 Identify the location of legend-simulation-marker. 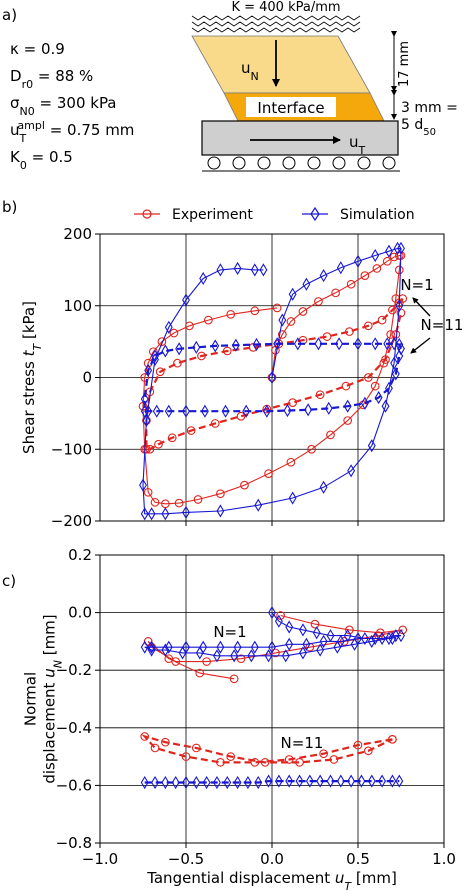
(315, 214).